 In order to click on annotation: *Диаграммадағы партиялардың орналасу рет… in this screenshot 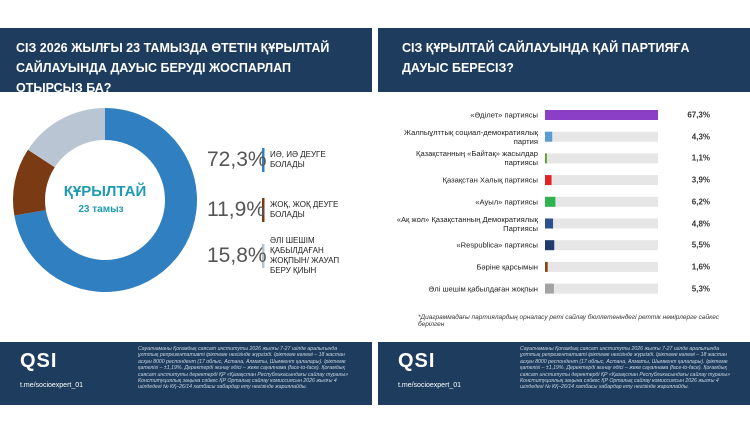, I will do `click(569, 321)`.